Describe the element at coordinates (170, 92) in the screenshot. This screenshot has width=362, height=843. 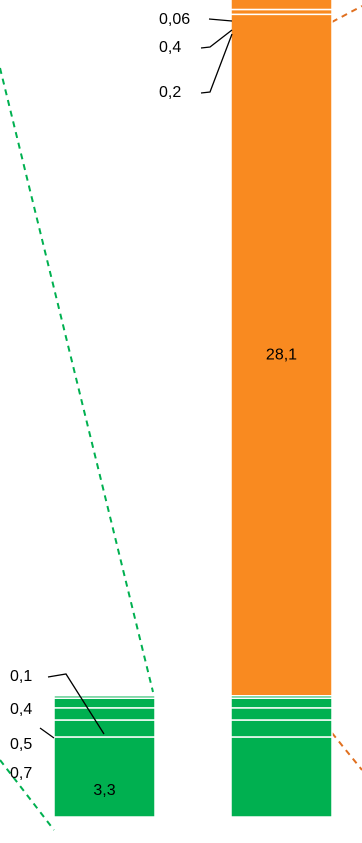
I see `data-label-right-6: 0,2` at that location.